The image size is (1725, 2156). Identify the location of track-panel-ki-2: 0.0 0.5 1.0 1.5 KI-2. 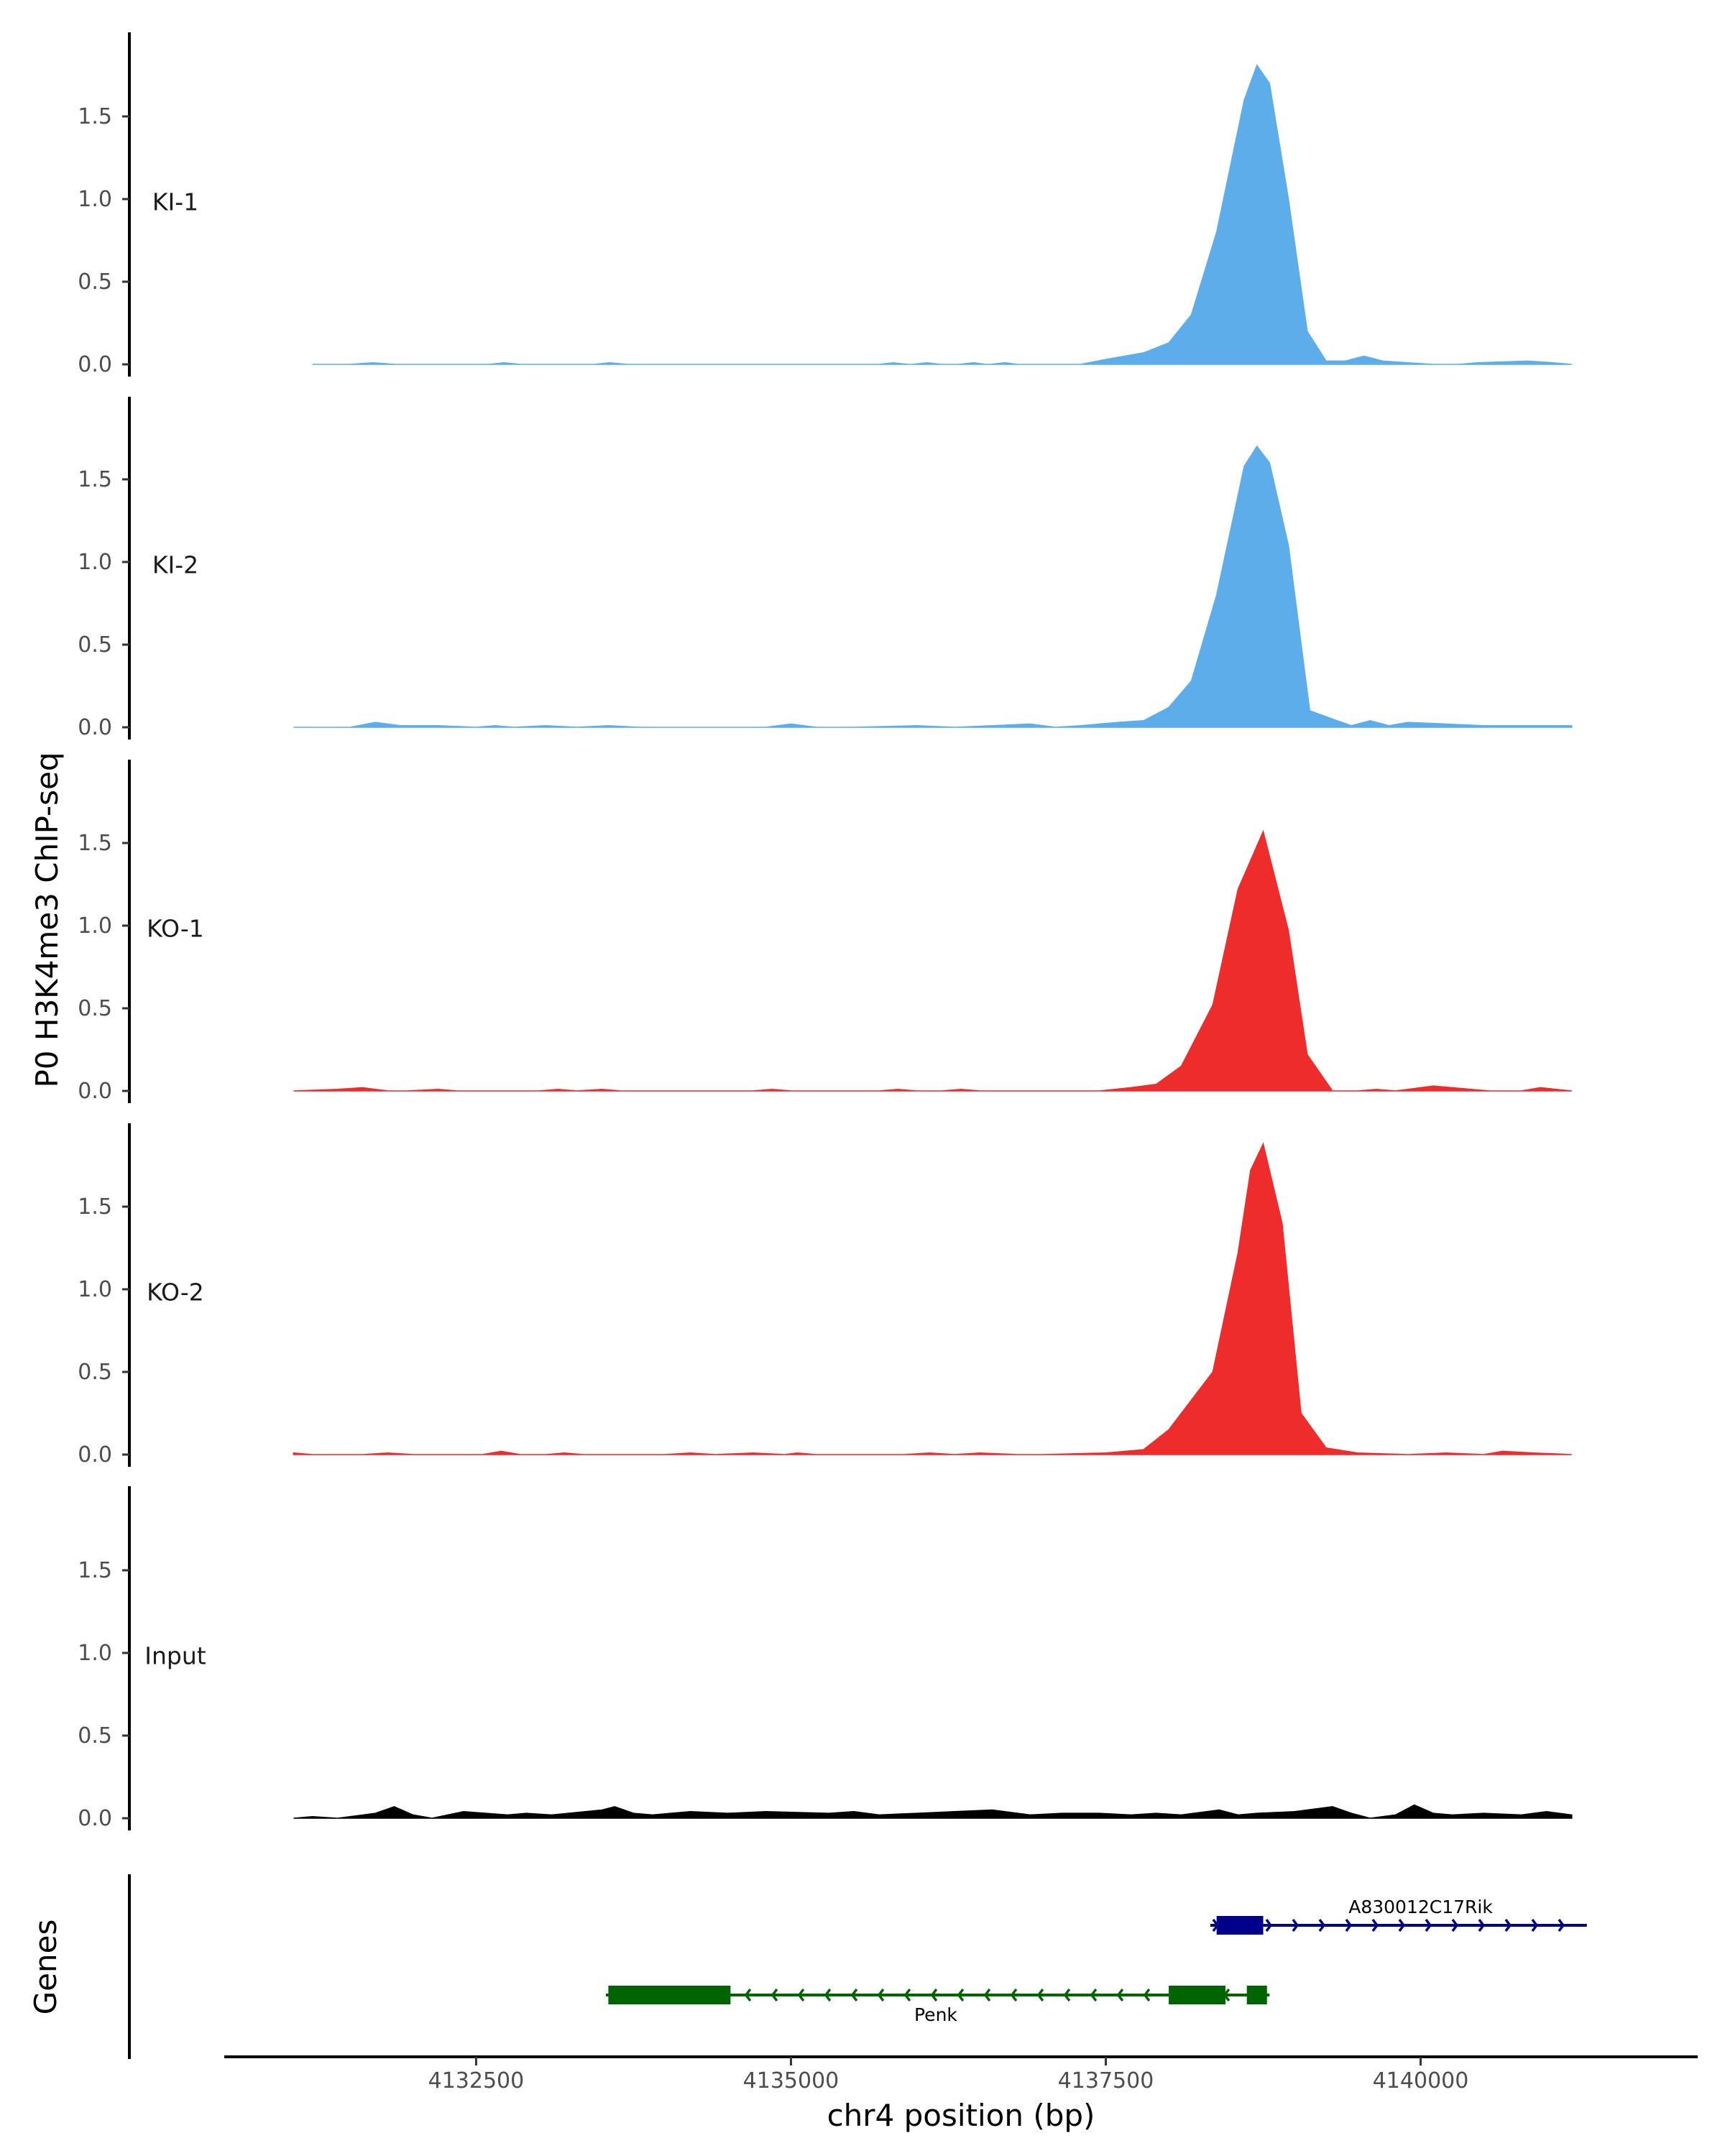
(825, 568).